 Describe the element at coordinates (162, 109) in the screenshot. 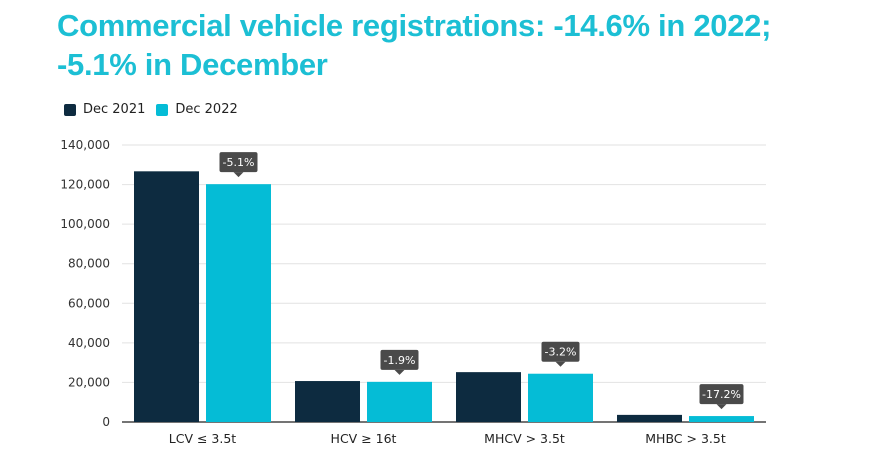

I see `legend-swatch-dec-2022` at that location.